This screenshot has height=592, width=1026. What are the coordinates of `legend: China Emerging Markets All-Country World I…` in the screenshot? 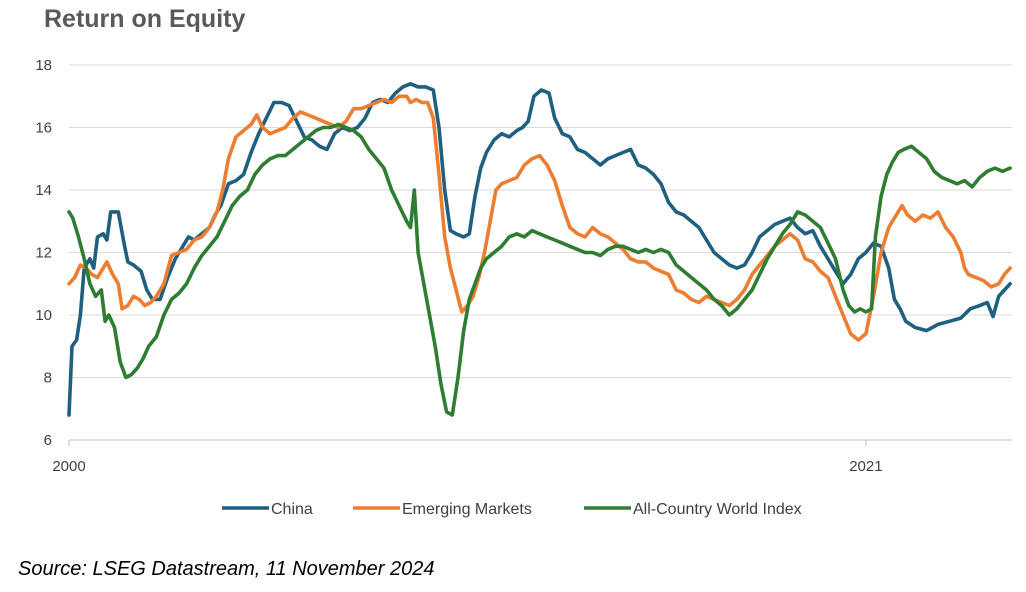 It's located at (512, 509).